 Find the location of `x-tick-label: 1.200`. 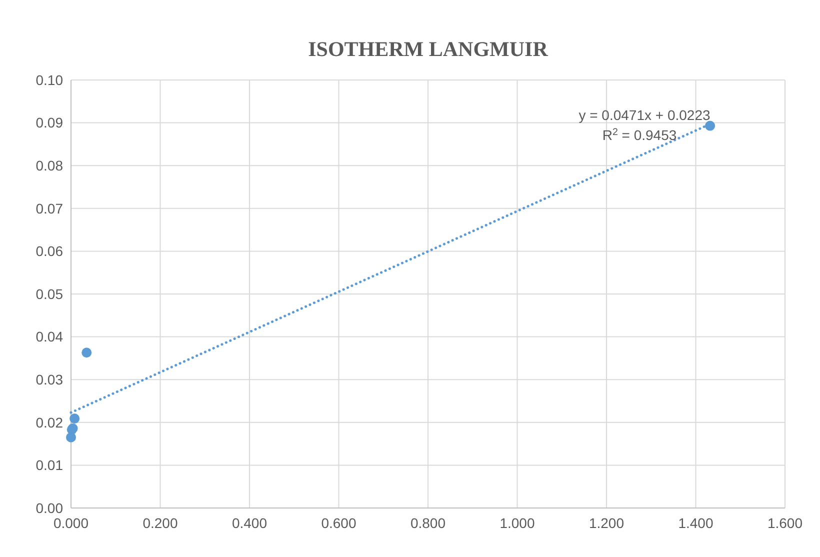

x-tick-label: 1.200 is located at coordinates (606, 523).